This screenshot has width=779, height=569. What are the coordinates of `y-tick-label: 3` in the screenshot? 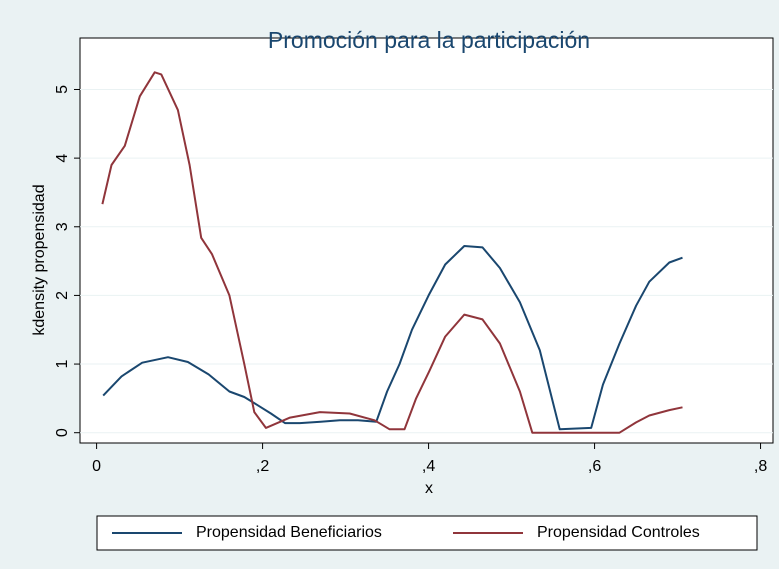 It's located at (62, 226).